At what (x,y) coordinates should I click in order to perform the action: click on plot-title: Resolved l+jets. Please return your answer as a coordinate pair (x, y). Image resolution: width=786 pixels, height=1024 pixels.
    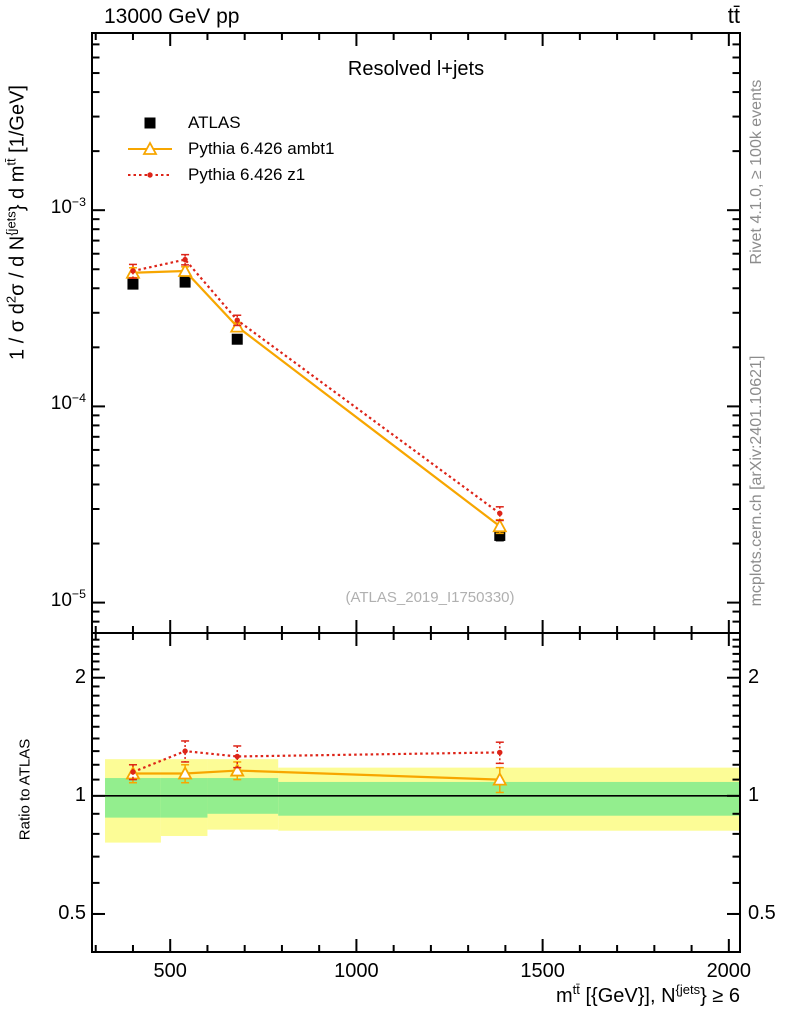
    Looking at the image, I should click on (416, 69).